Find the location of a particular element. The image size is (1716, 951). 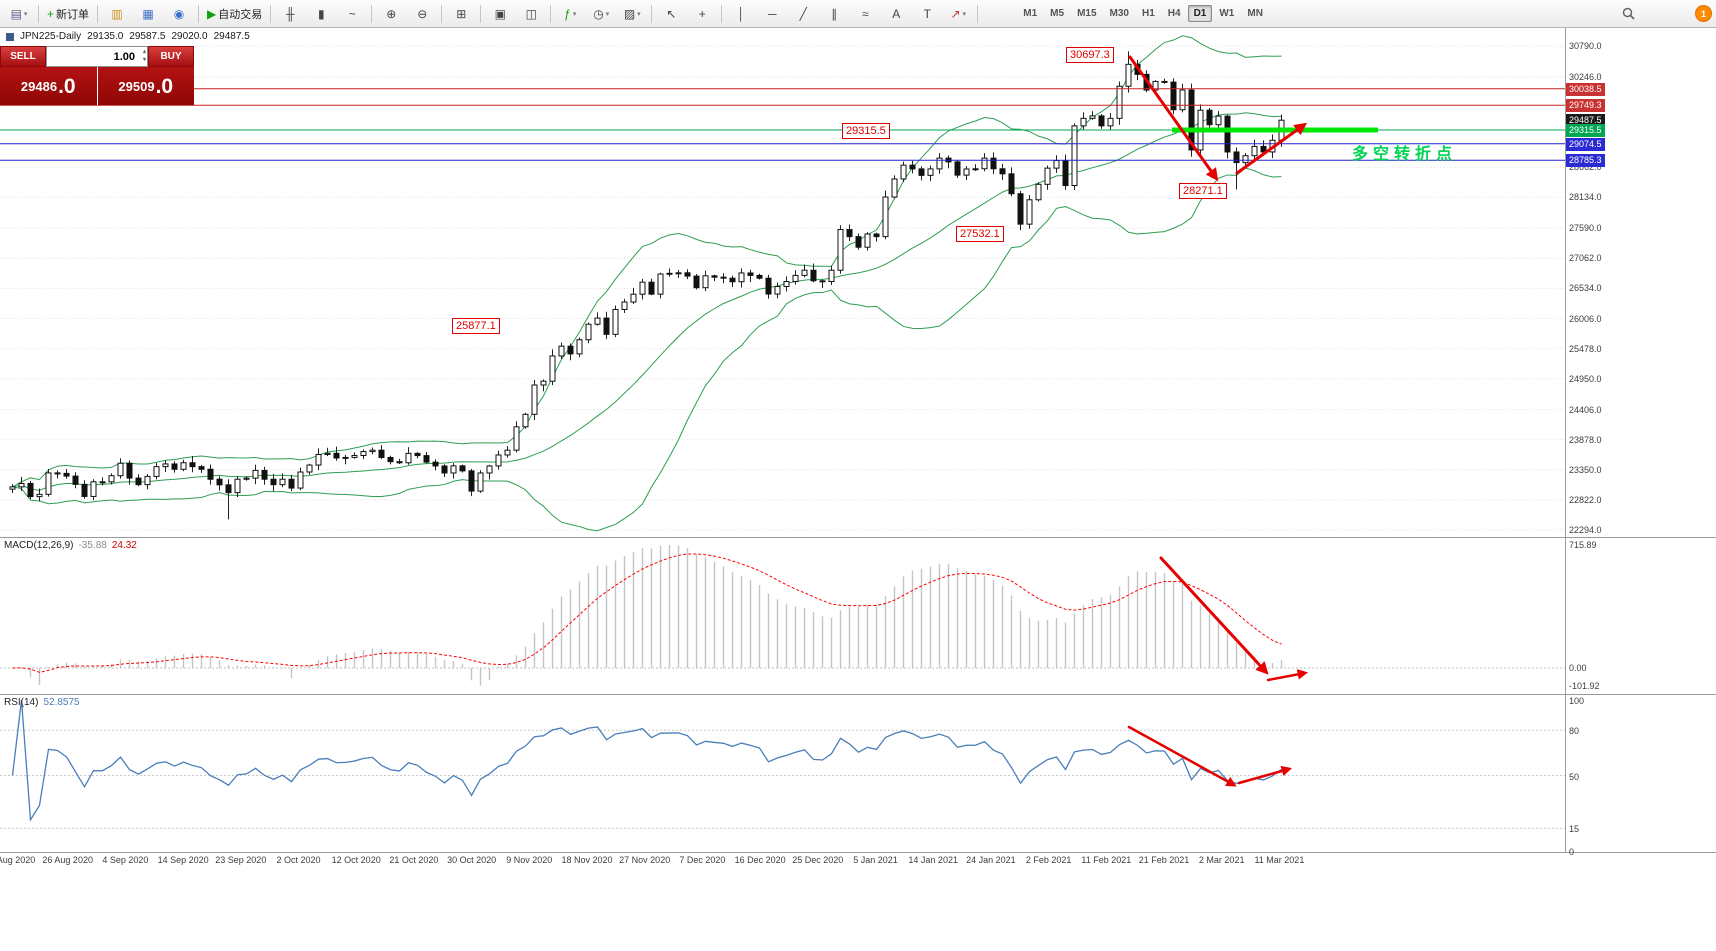

price-callout: 28271.1 is located at coordinates (1203, 191).